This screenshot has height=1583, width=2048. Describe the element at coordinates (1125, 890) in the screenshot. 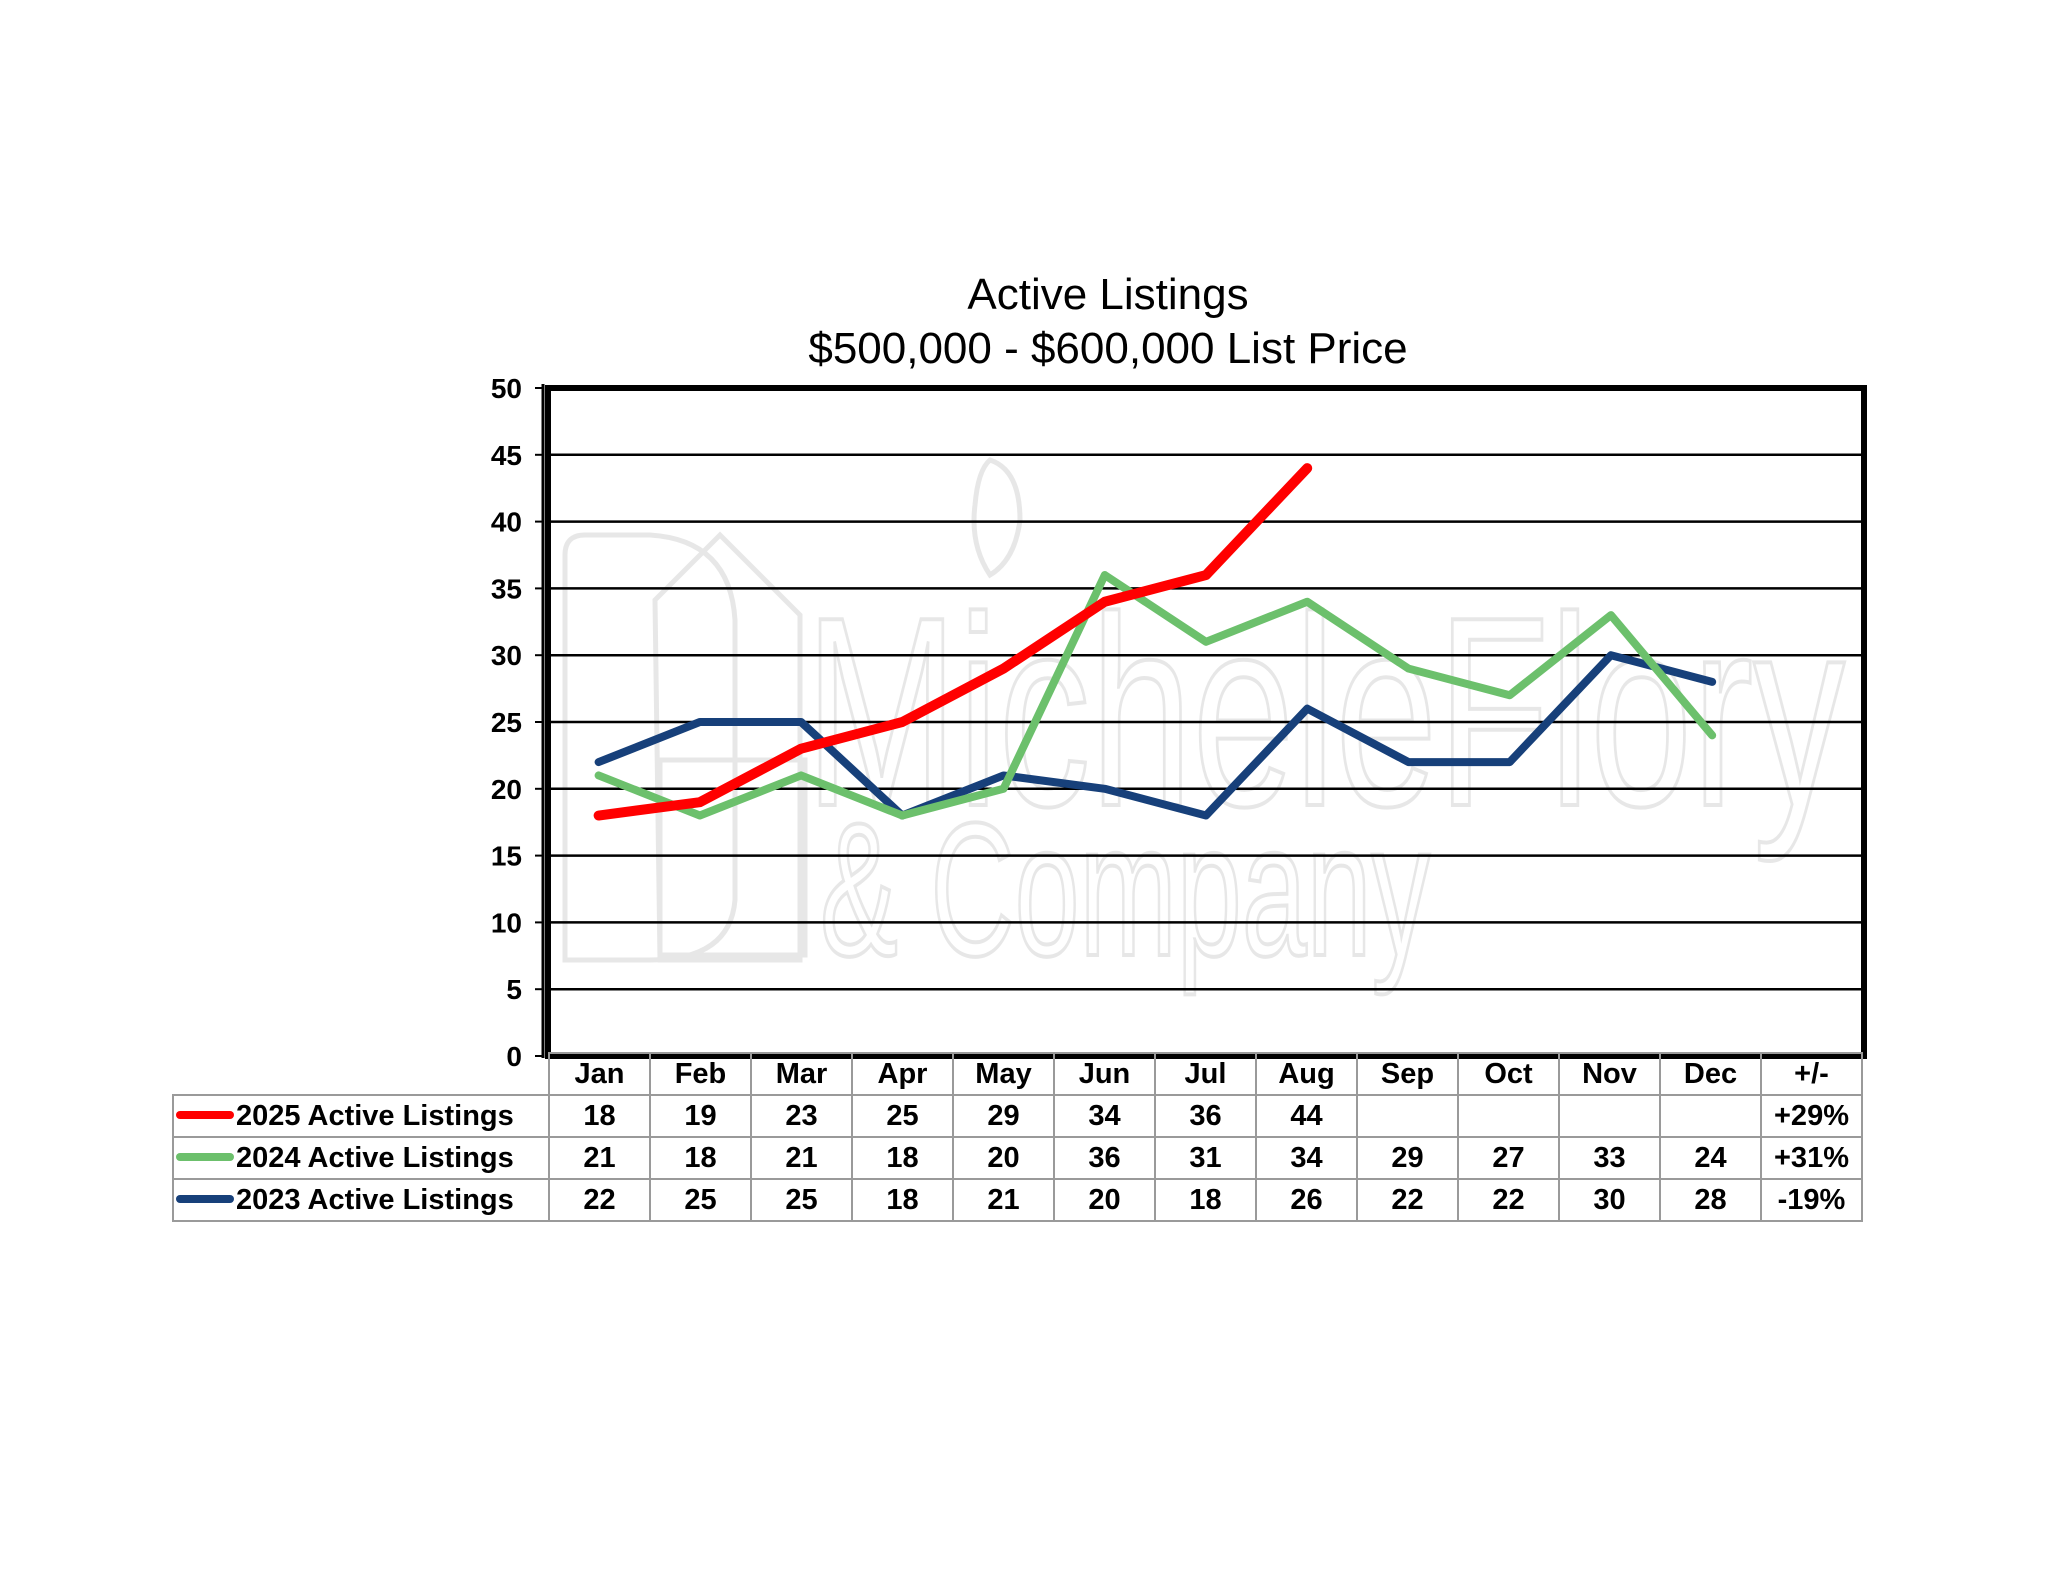

I see `watermark-line2: & Company` at that location.